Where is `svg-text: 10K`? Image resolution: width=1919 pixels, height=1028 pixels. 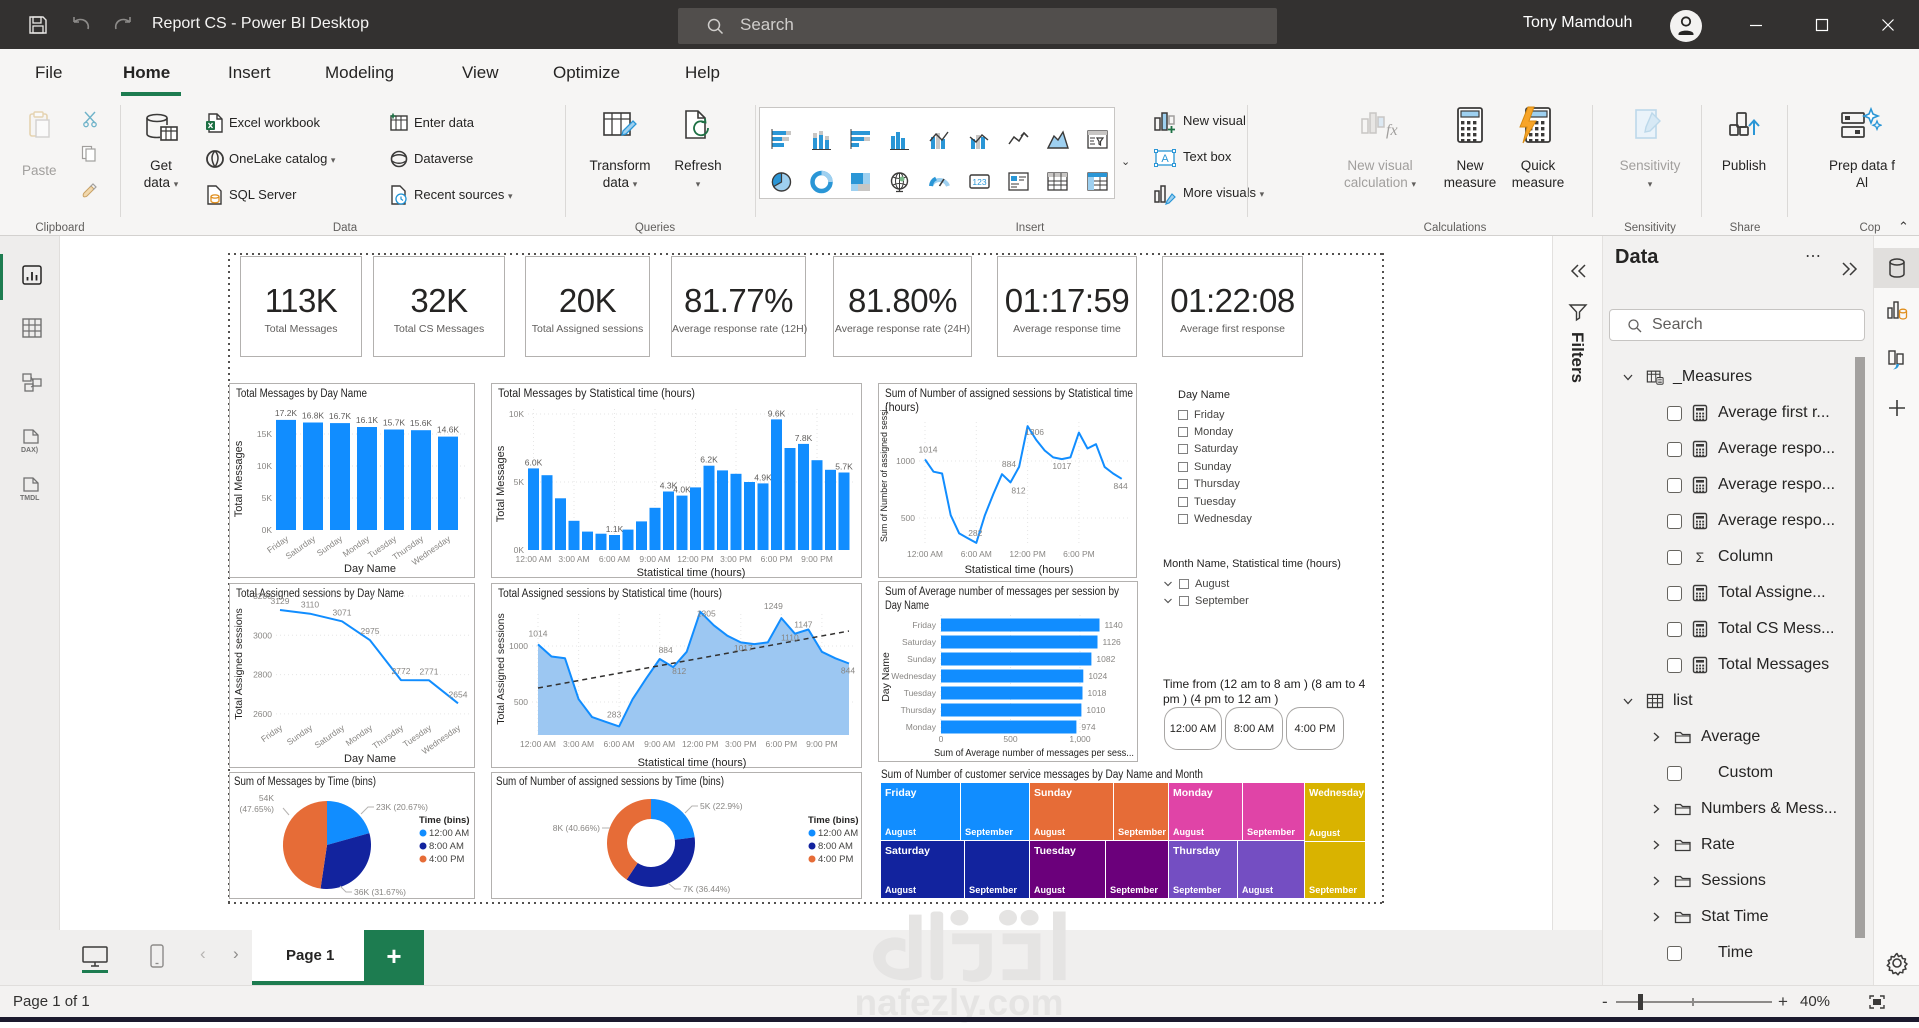
svg-text: 10K is located at coordinates (516, 414).